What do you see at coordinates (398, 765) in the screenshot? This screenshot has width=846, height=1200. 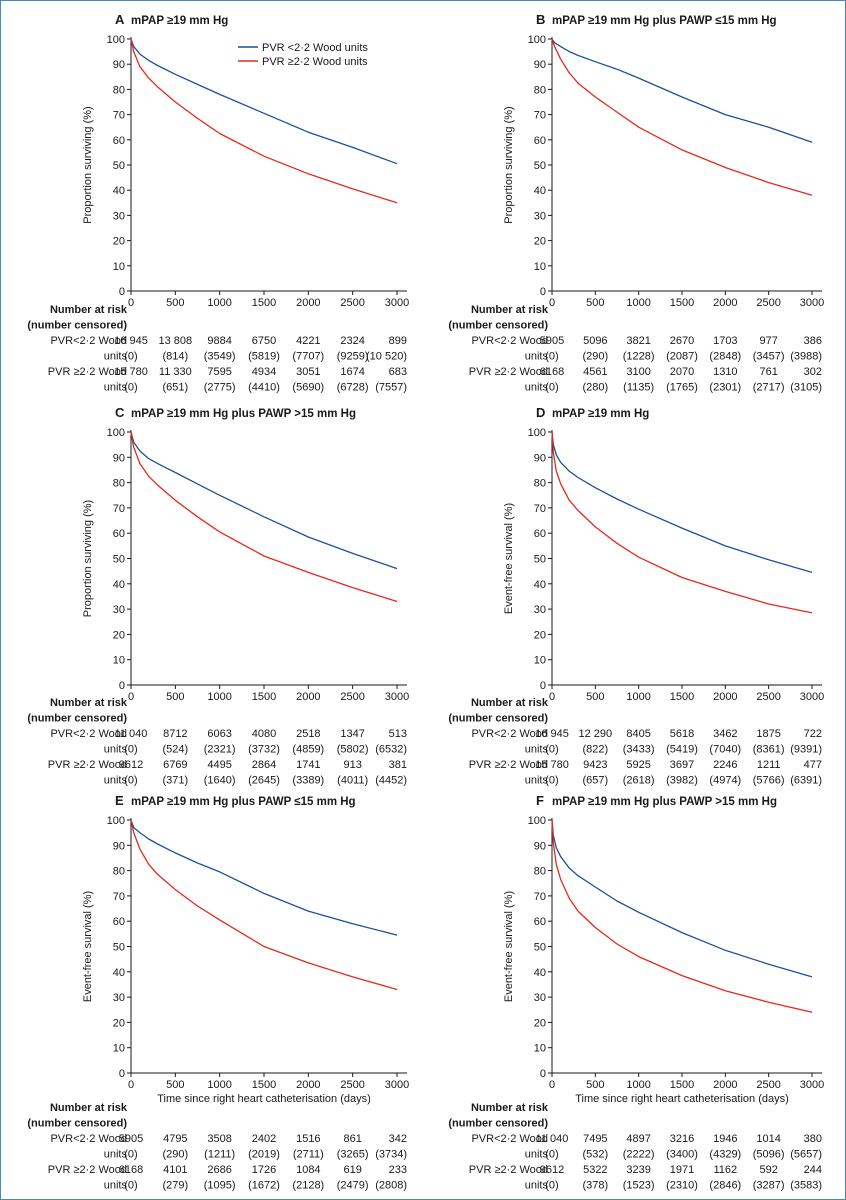 I see `panel-c-risk-high-cell: 381` at bounding box center [398, 765].